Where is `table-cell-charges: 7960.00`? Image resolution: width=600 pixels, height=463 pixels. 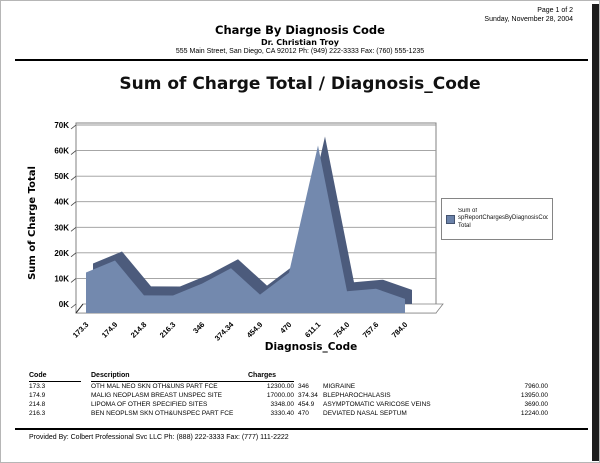 table-cell-charges: 7960.00 is located at coordinates (536, 386).